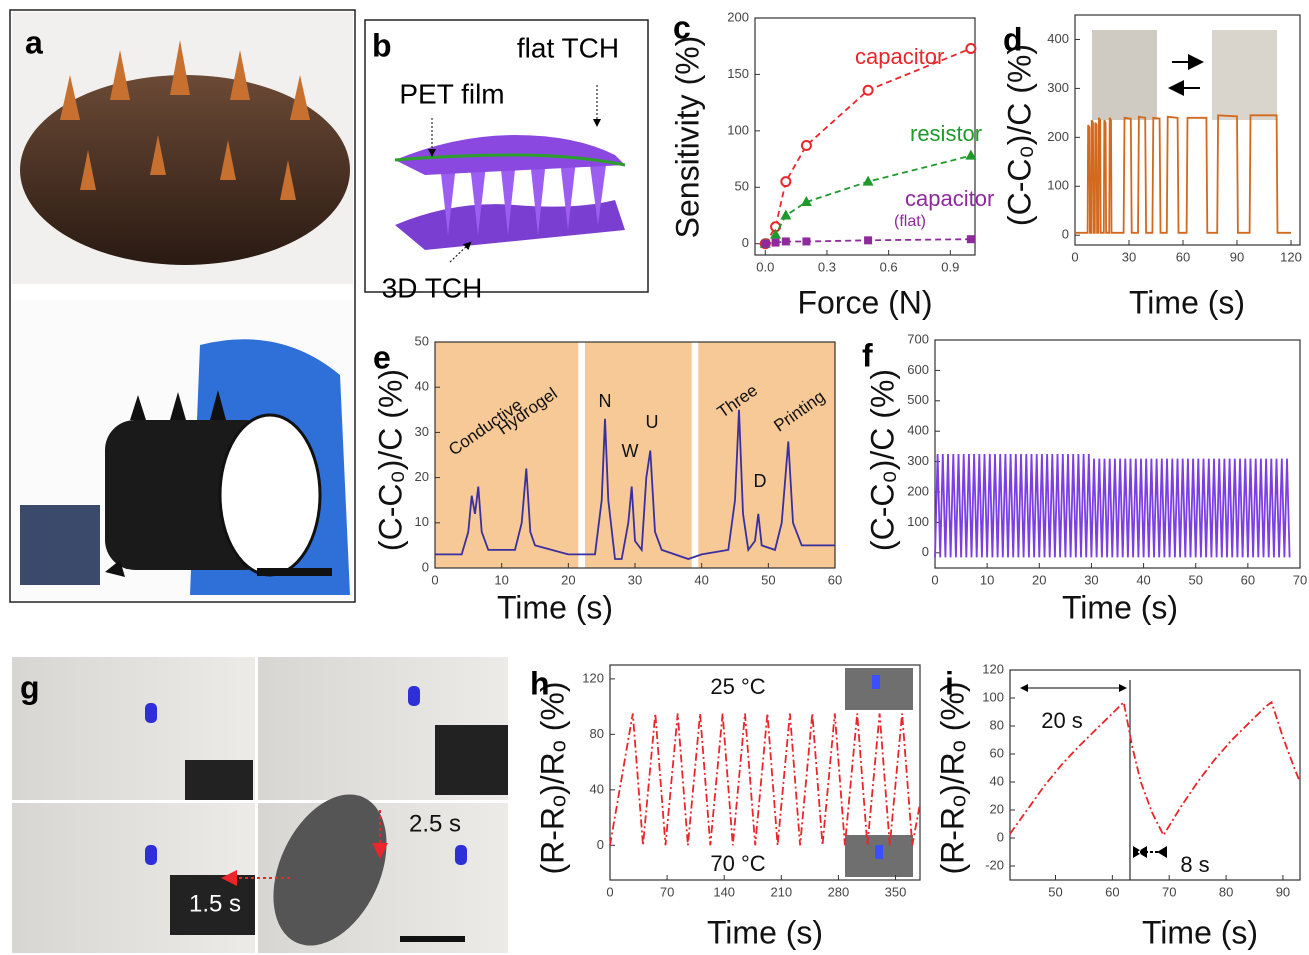  Describe the element at coordinates (422, 521) in the screenshot. I see `y-tick-label: 10` at that location.